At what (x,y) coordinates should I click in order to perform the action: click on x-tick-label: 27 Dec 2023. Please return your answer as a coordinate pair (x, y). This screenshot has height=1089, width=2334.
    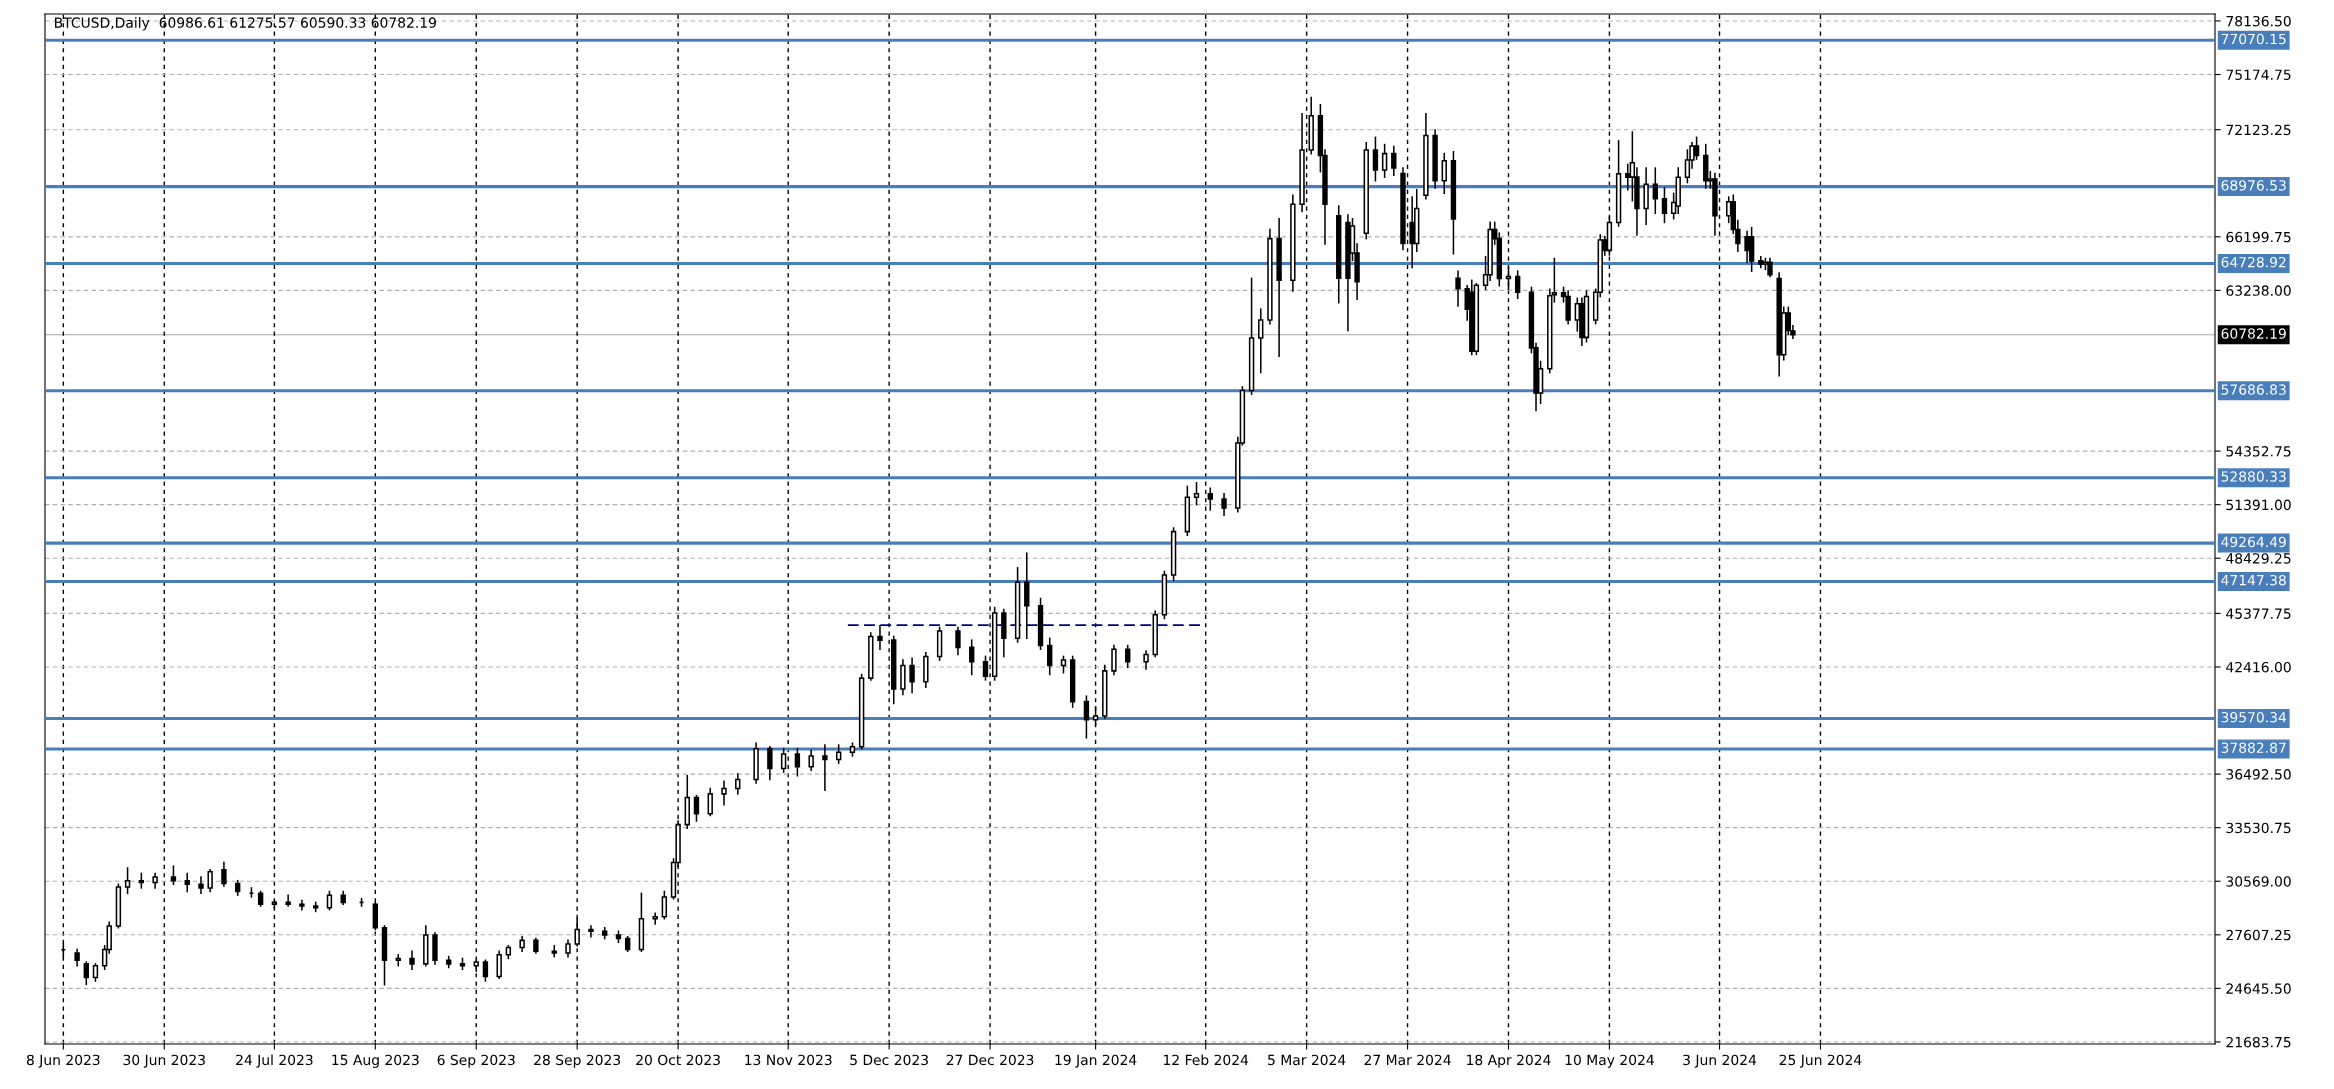
    Looking at the image, I should click on (990, 1060).